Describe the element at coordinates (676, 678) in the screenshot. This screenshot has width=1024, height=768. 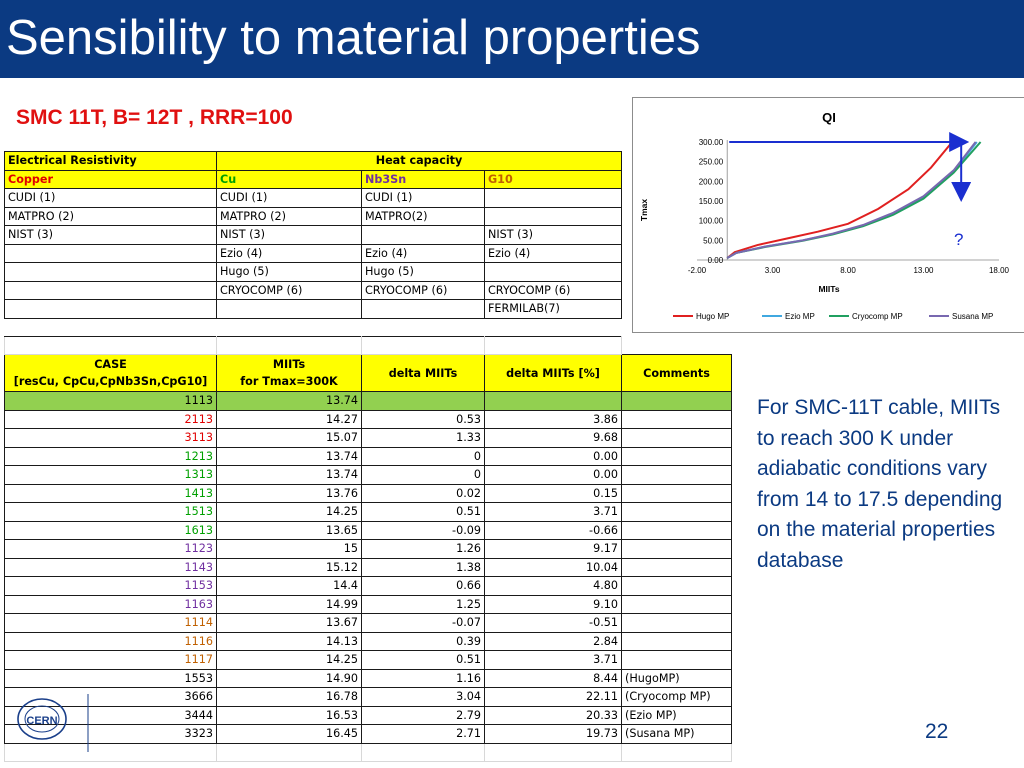
I see `comment-cell: (HugoMP)` at that location.